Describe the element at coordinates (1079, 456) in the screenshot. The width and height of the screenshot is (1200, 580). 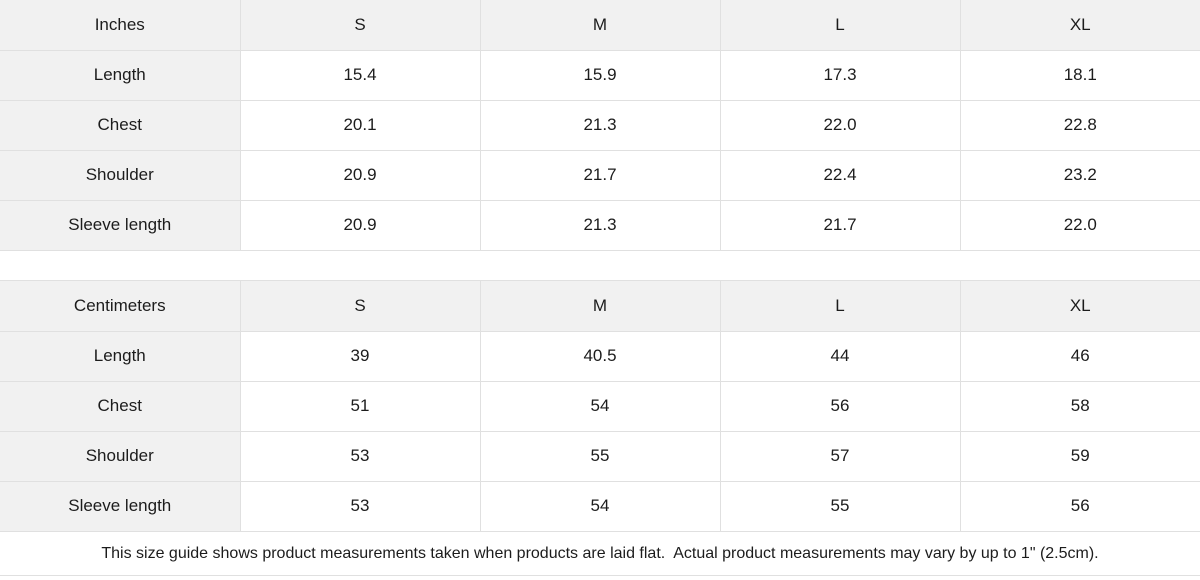
I see `size-value-cell: 59` at that location.